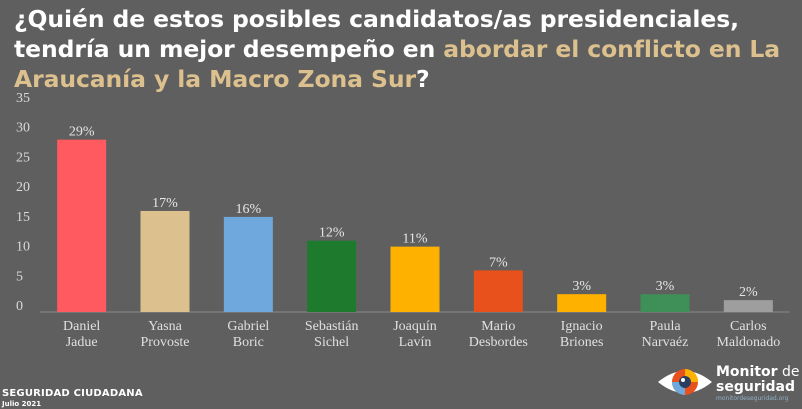 The image size is (802, 409). Describe the element at coordinates (19, 306) in the screenshot. I see `y-tick-label: 0` at that location.